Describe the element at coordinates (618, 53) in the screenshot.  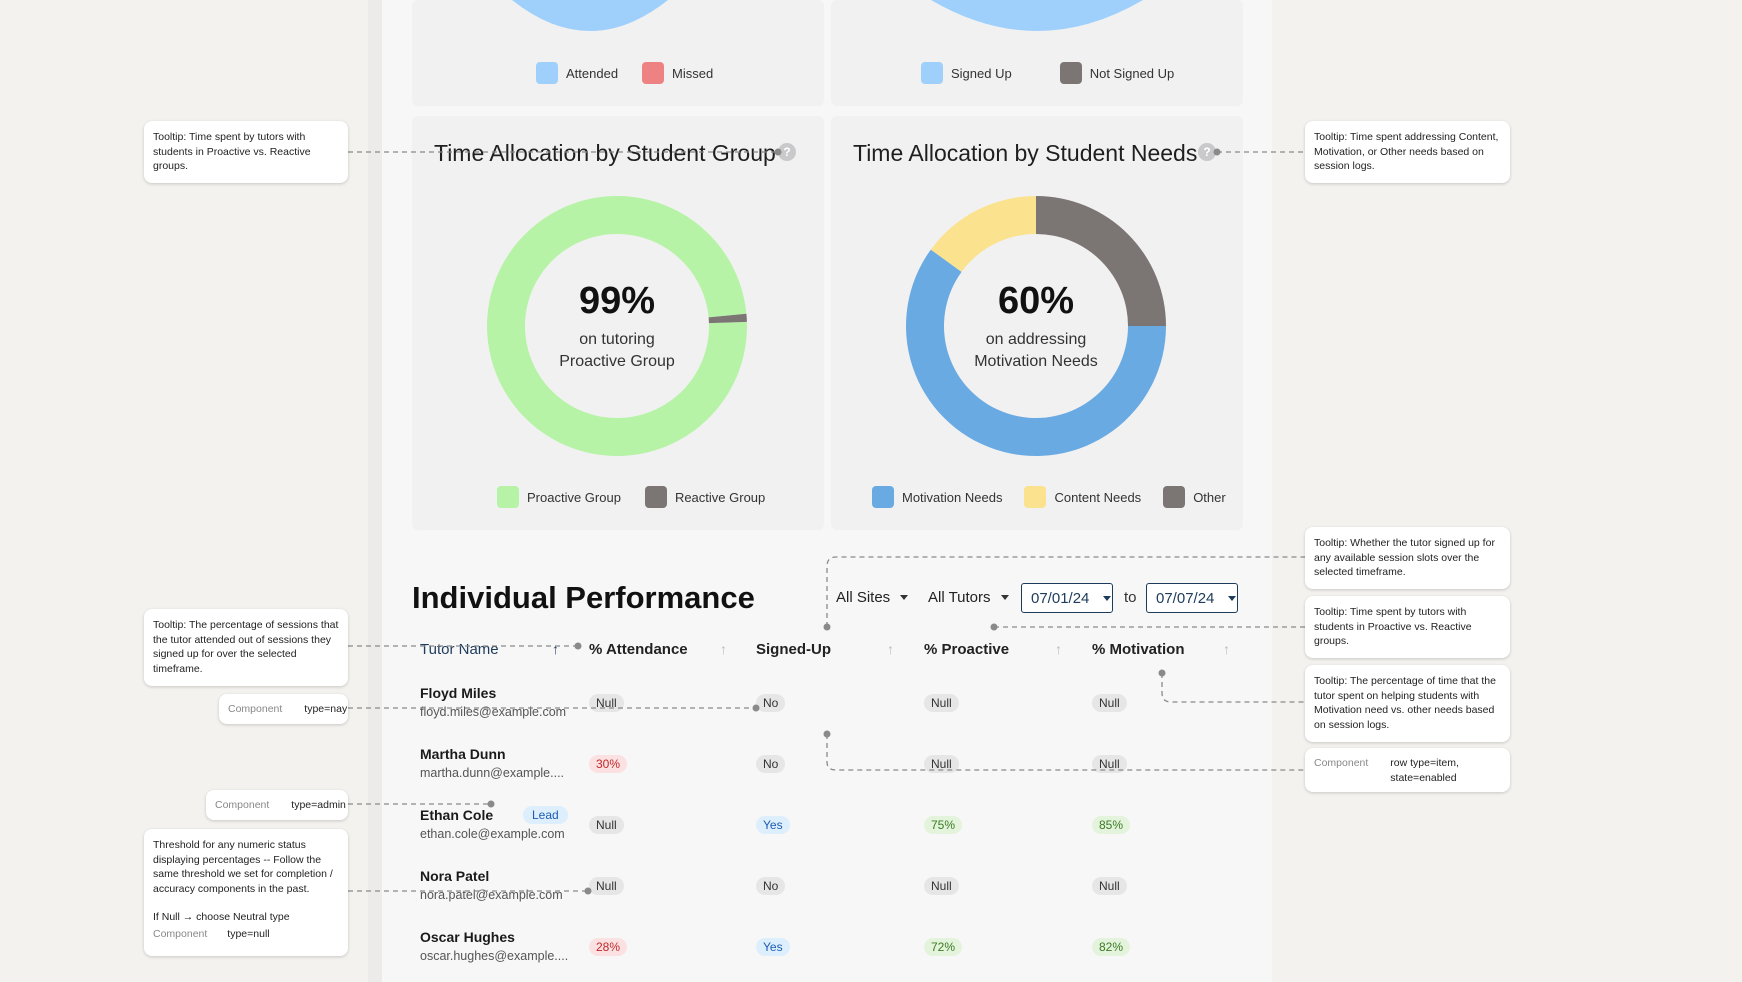
I see `attendance-card` at that location.